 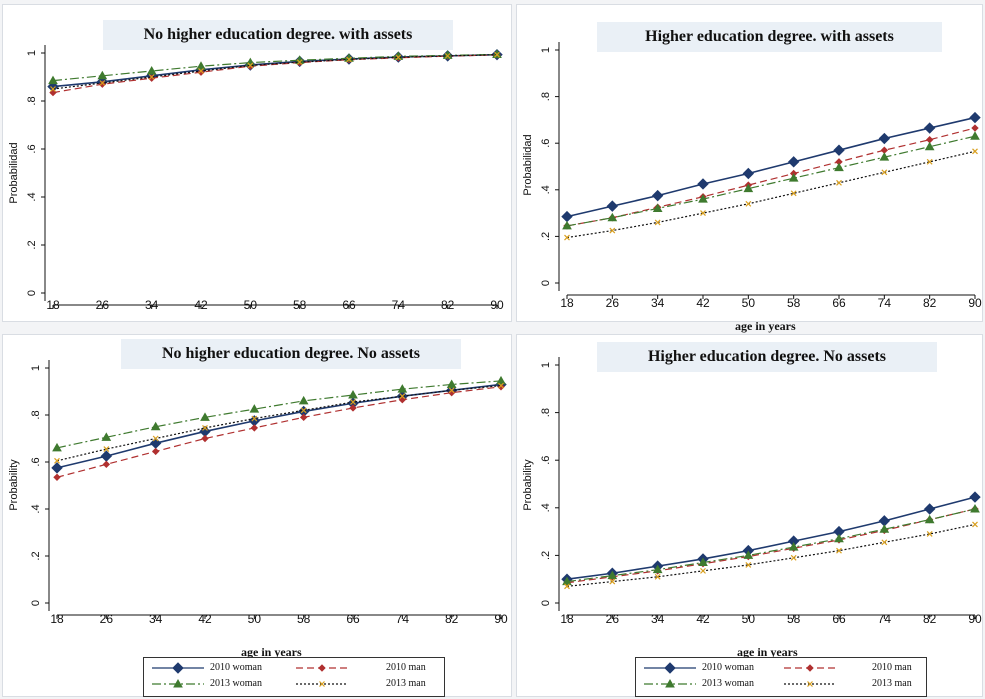 What do you see at coordinates (294, 677) in the screenshot?
I see `legend-1: 2010 woman 2010 man 2013 woman 2013 man` at bounding box center [294, 677].